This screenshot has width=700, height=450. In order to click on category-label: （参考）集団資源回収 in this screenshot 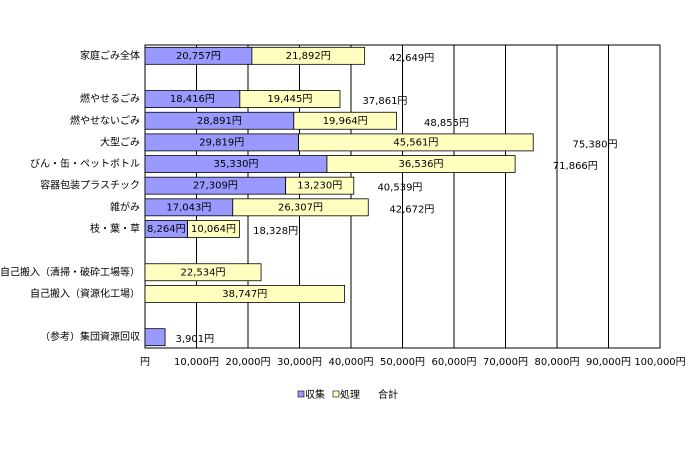, I will do `click(90, 336)`.